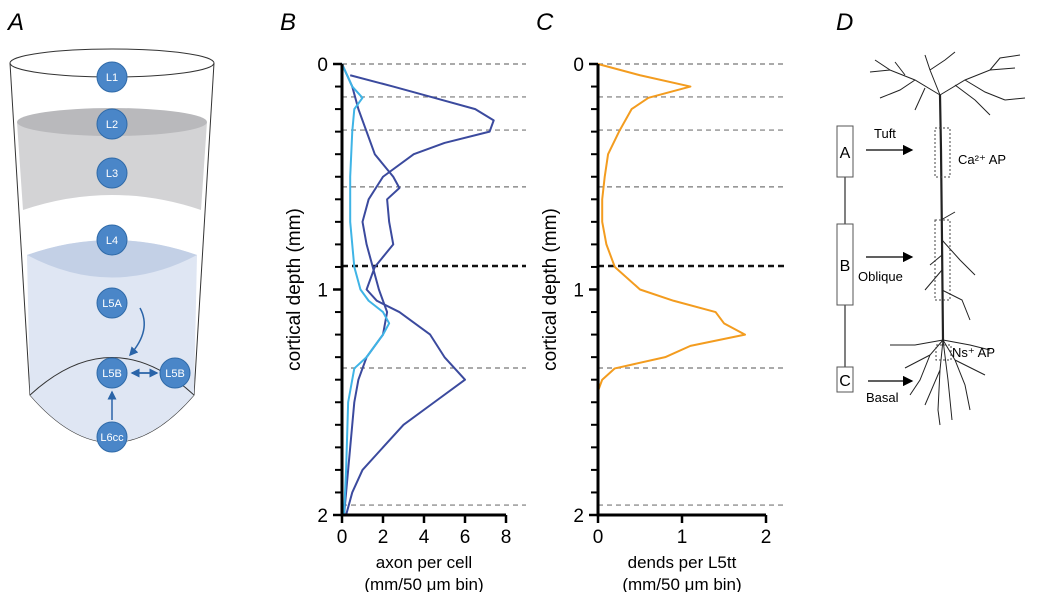 The height and width of the screenshot is (597, 1040). I want to click on compartment-label: C, so click(845, 381).